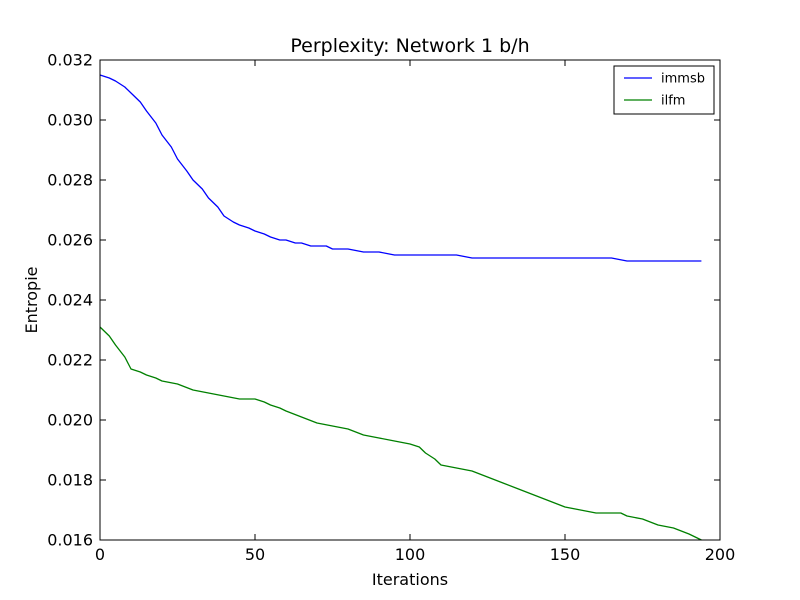  Describe the element at coordinates (70, 300) in the screenshot. I see `y-tick-label: 0.024` at that location.